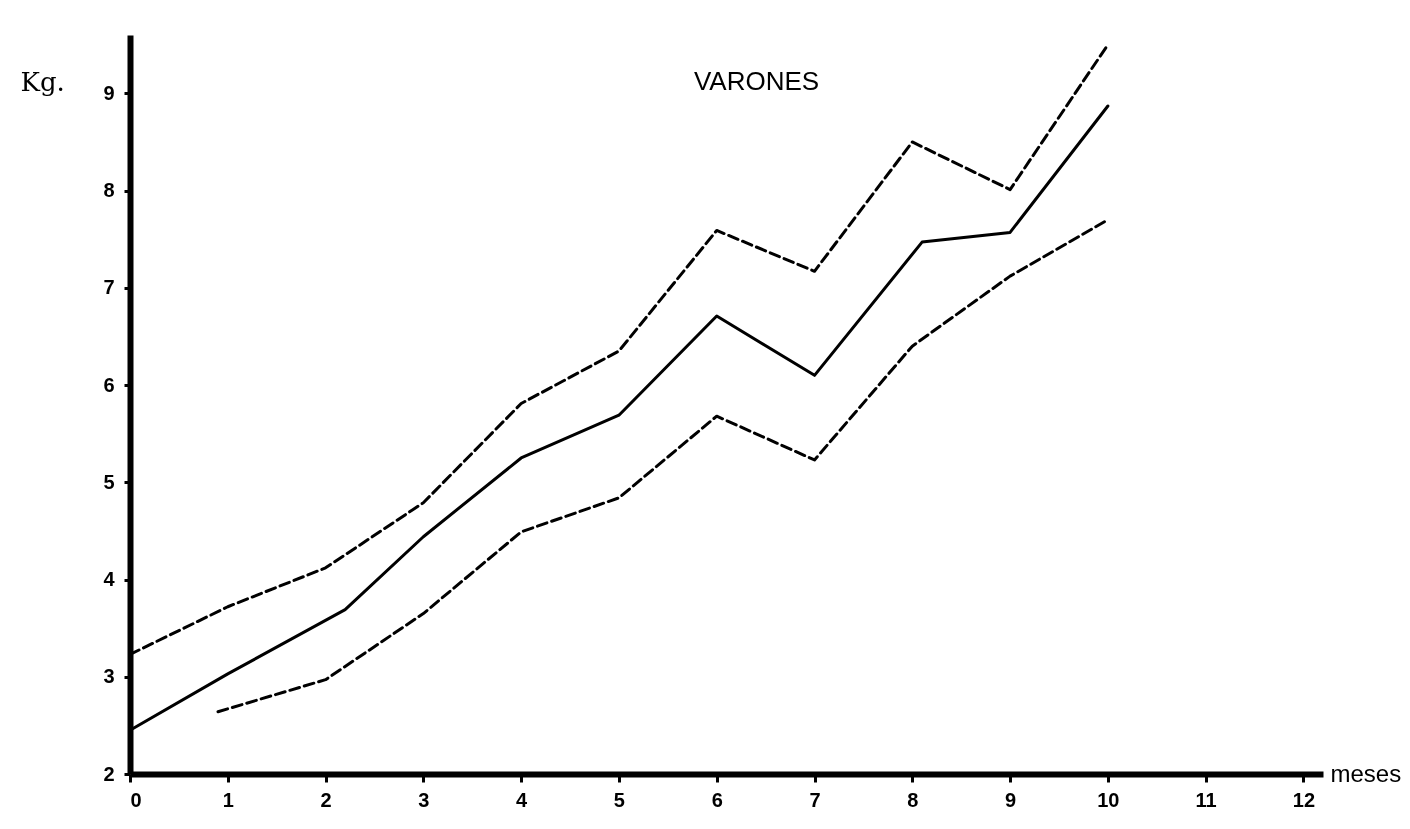  I want to click on x-tick-label: 9, so click(1011, 799).